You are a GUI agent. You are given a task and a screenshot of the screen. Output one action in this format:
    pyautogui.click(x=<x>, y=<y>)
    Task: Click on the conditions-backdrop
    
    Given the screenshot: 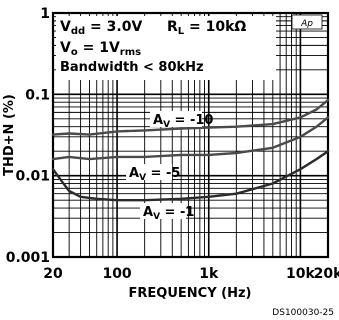 What is the action you would take?
    pyautogui.click(x=166, y=48)
    